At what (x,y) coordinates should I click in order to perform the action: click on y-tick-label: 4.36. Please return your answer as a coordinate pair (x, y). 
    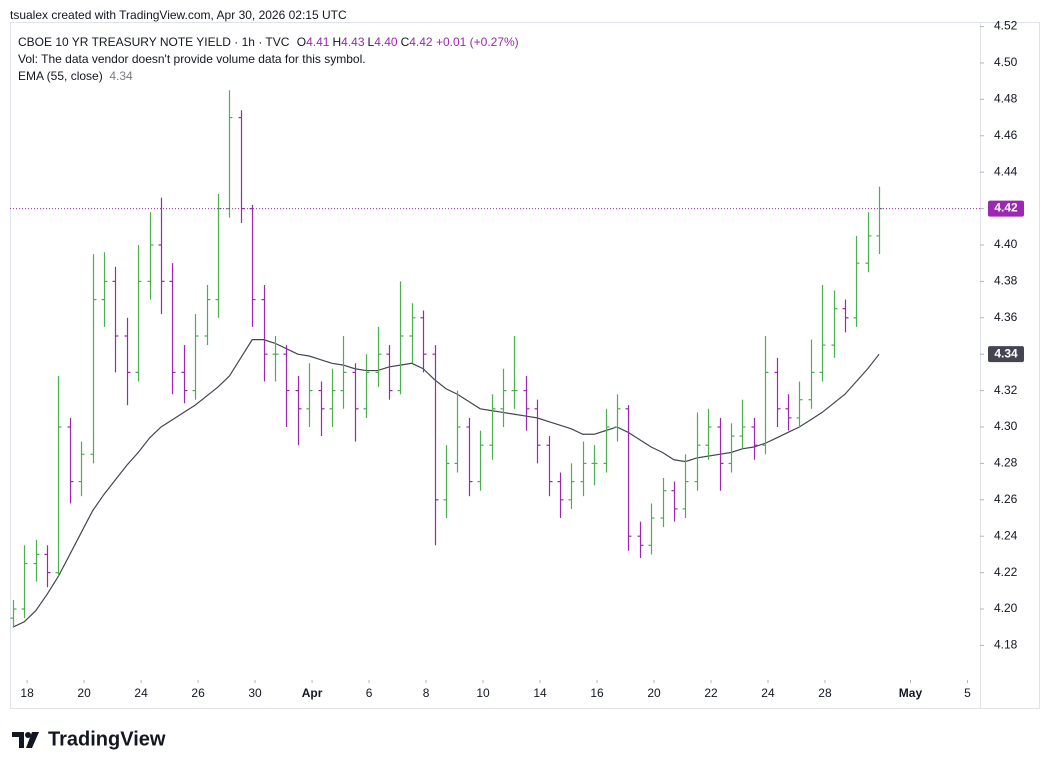
    Looking at the image, I should click on (1006, 317).